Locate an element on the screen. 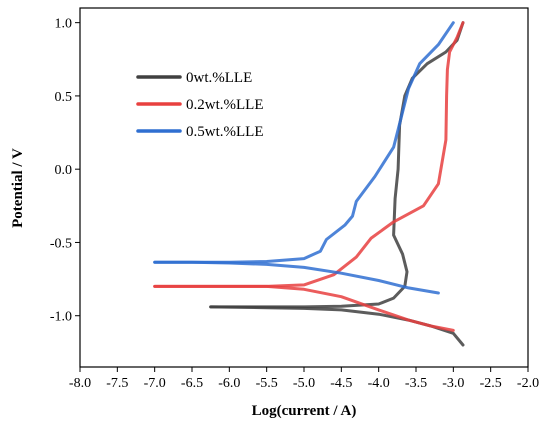 Image resolution: width=550 pixels, height=426 pixels. y-tick-label: 0.5 is located at coordinates (64, 97).